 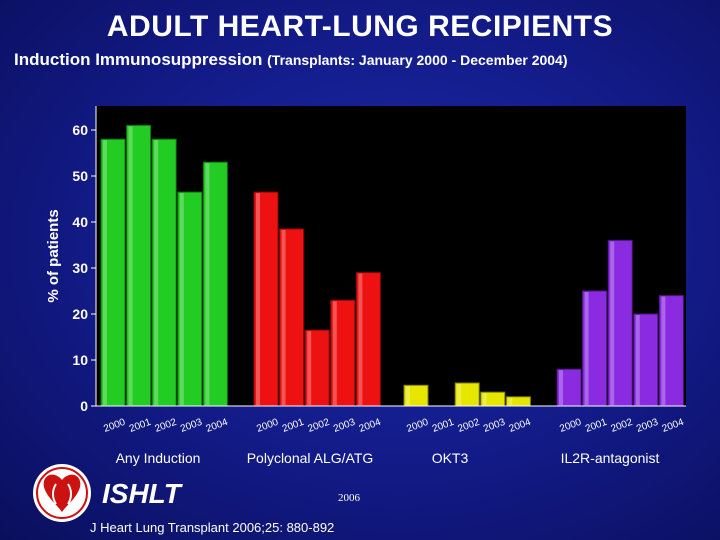 I want to click on y-tick-label: 60, so click(x=80, y=130).